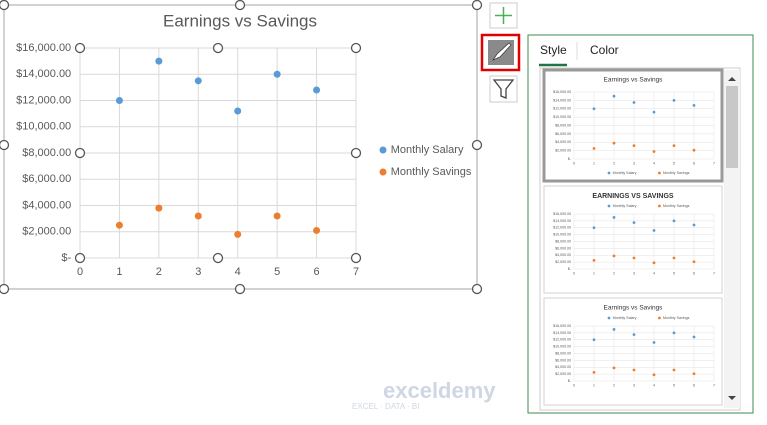 The width and height of the screenshot is (767, 425). What do you see at coordinates (385, 406) in the screenshot?
I see `watermark-tagline: EXCEL · DATA · BI` at bounding box center [385, 406].